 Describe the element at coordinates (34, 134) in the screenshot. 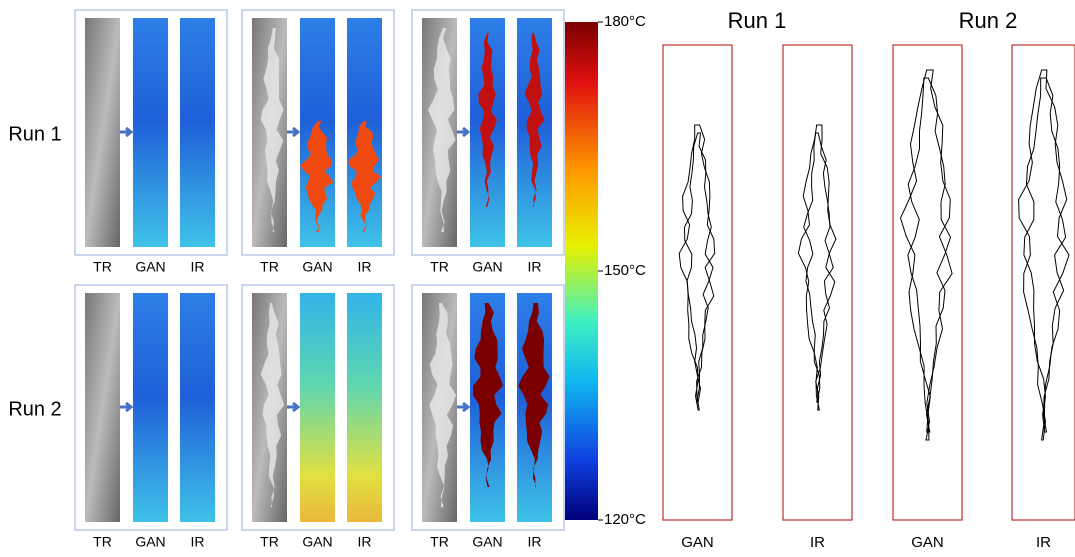

I see `row-label: Run 1` at that location.